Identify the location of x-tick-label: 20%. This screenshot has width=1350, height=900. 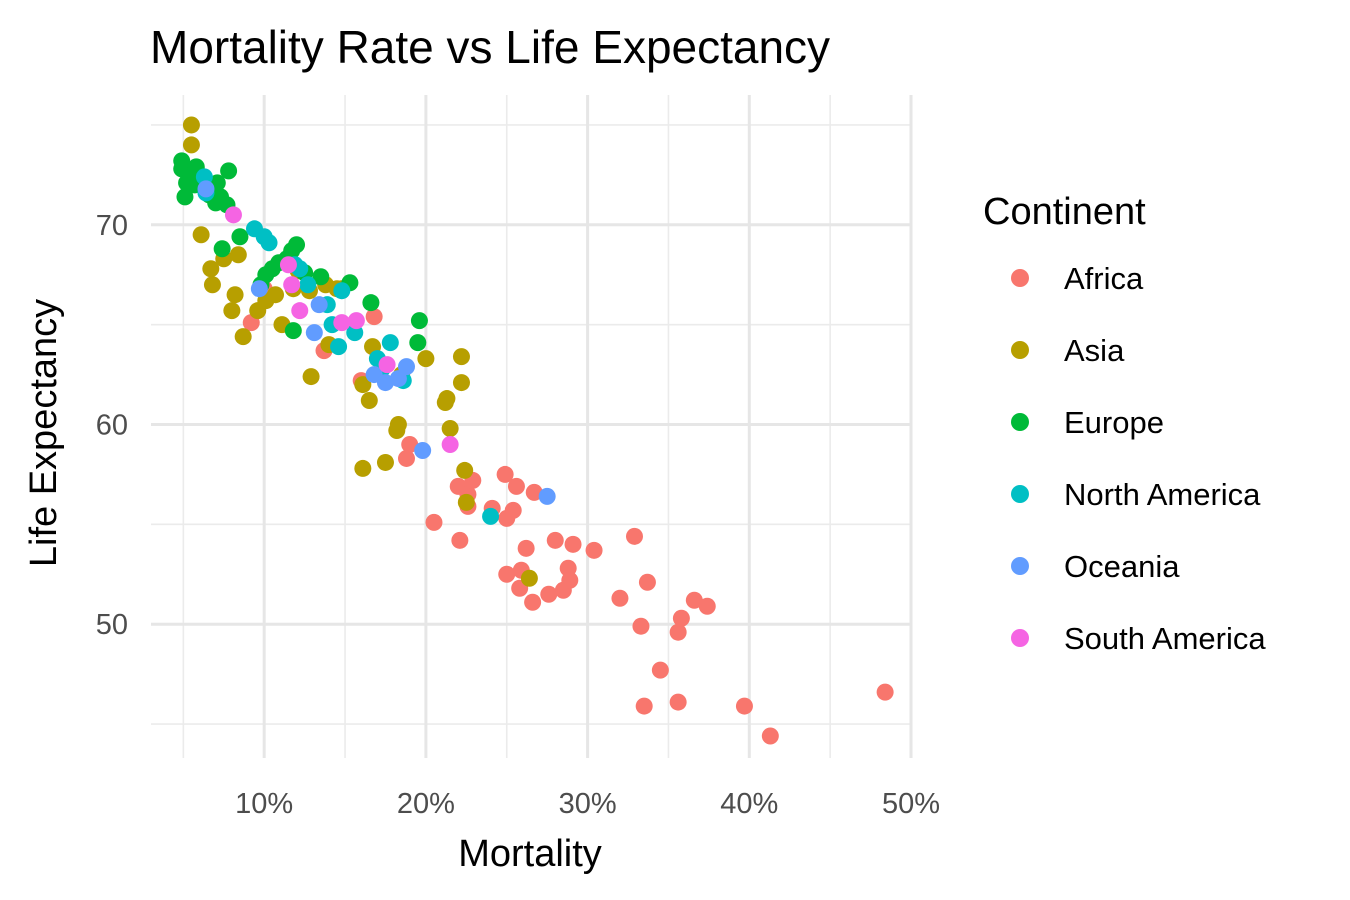
(426, 804).